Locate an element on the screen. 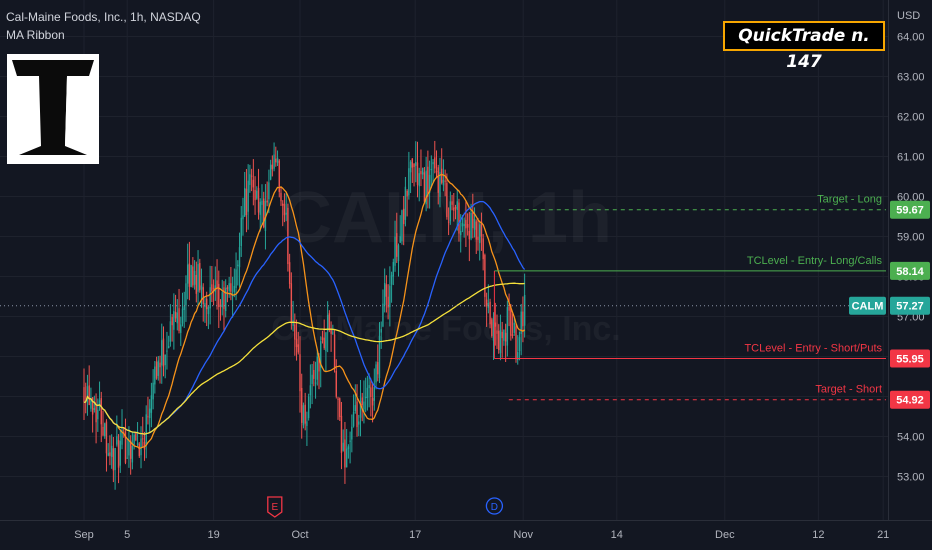 The width and height of the screenshot is (932, 550). price-tick-label: 54.00 is located at coordinates (911, 438).